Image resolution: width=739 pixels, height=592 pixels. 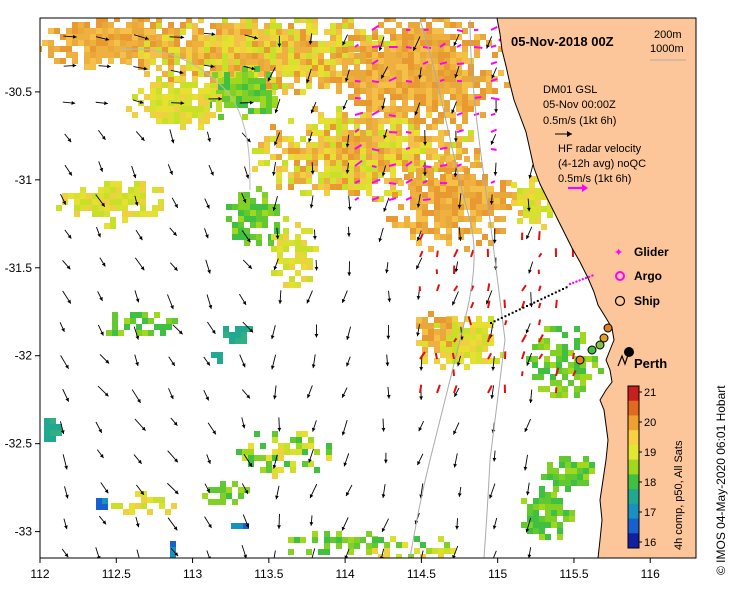 I want to click on glider-point, so click(x=501, y=317).